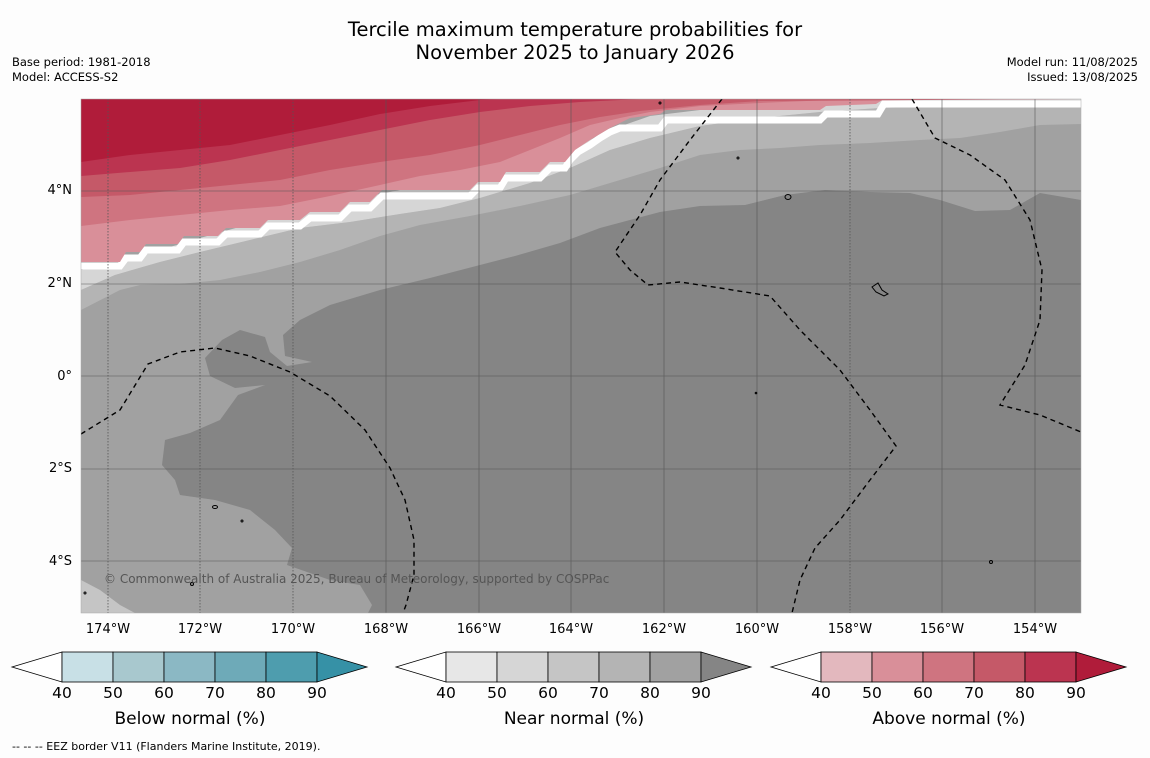 This screenshot has width=1150, height=758. Describe the element at coordinates (821, 693) in the screenshot. I see `above-normal-tick: 40` at that location.